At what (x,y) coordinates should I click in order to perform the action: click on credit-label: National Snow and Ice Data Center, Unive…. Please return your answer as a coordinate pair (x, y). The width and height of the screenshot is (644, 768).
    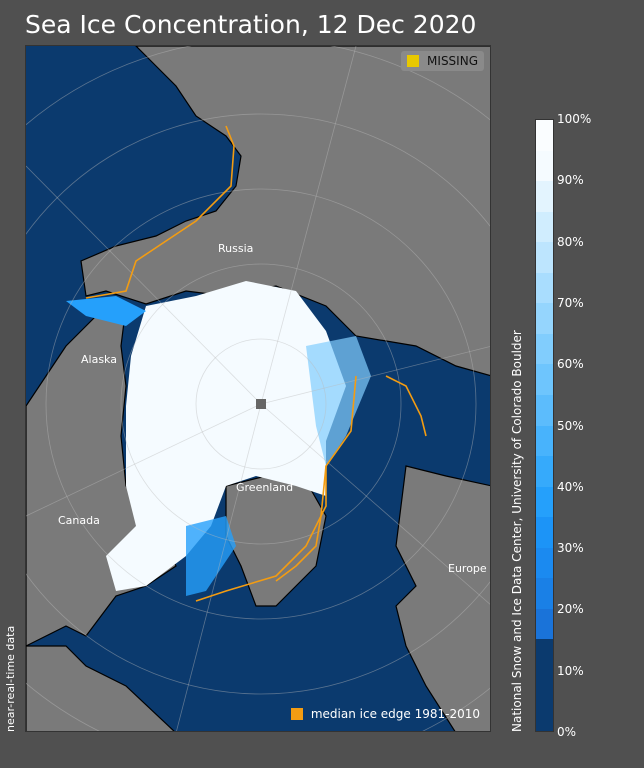
    Looking at the image, I should click on (517, 531).